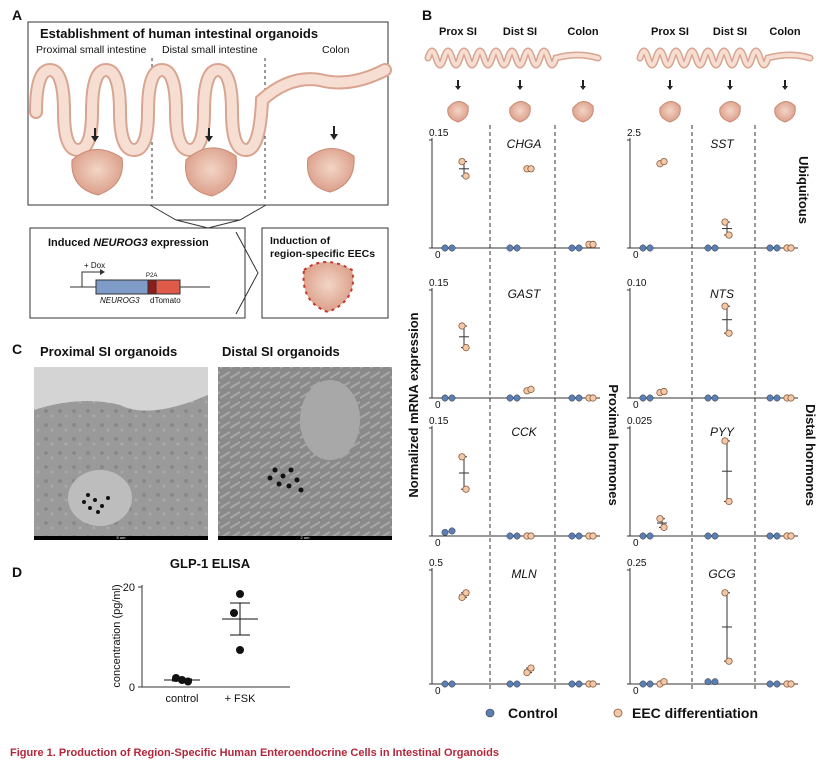 The height and width of the screenshot is (765, 836). Describe the element at coordinates (730, 32) in the screenshot. I see `column-header: Dist SI` at that location.